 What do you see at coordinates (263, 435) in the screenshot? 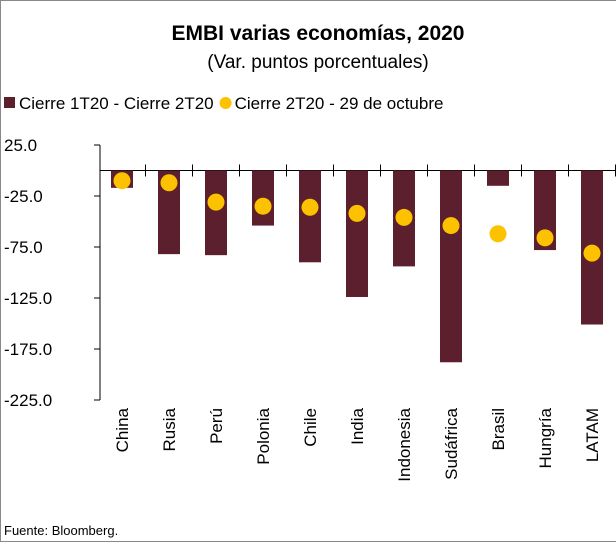
I see `x-tick-label: Polonia` at bounding box center [263, 435].